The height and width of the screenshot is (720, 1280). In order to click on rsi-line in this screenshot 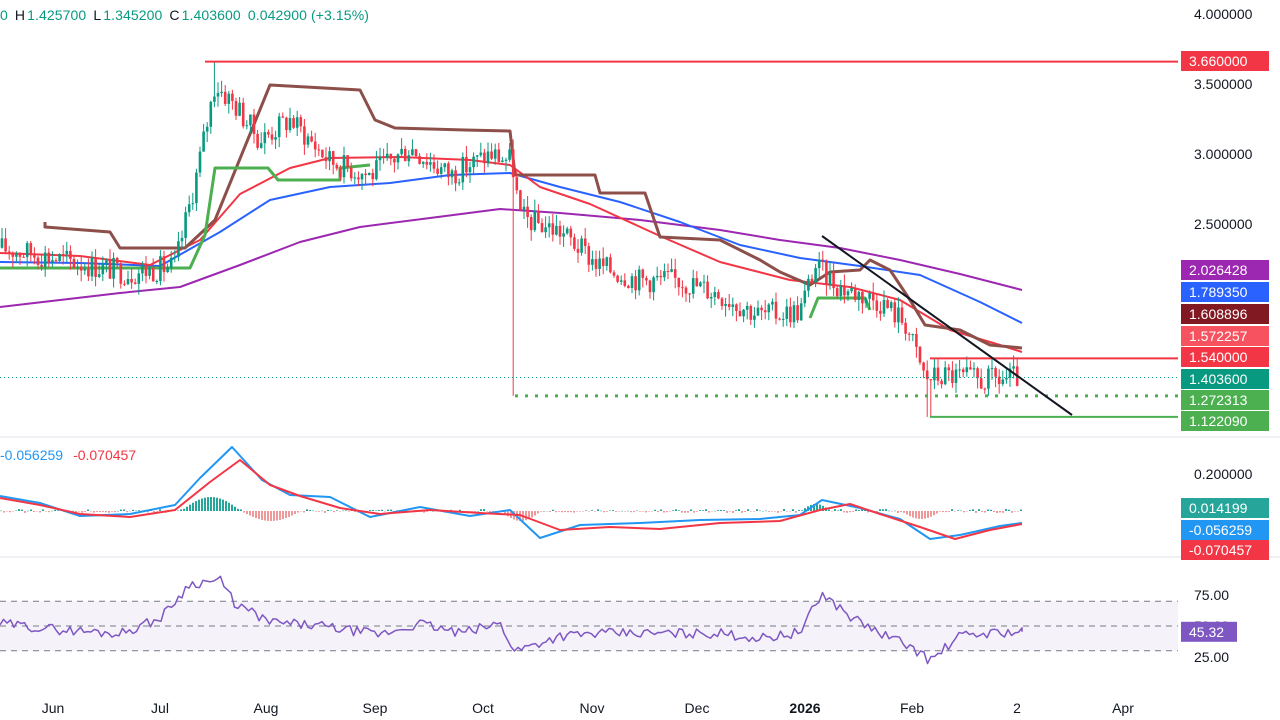, I will do `click(511, 620)`.